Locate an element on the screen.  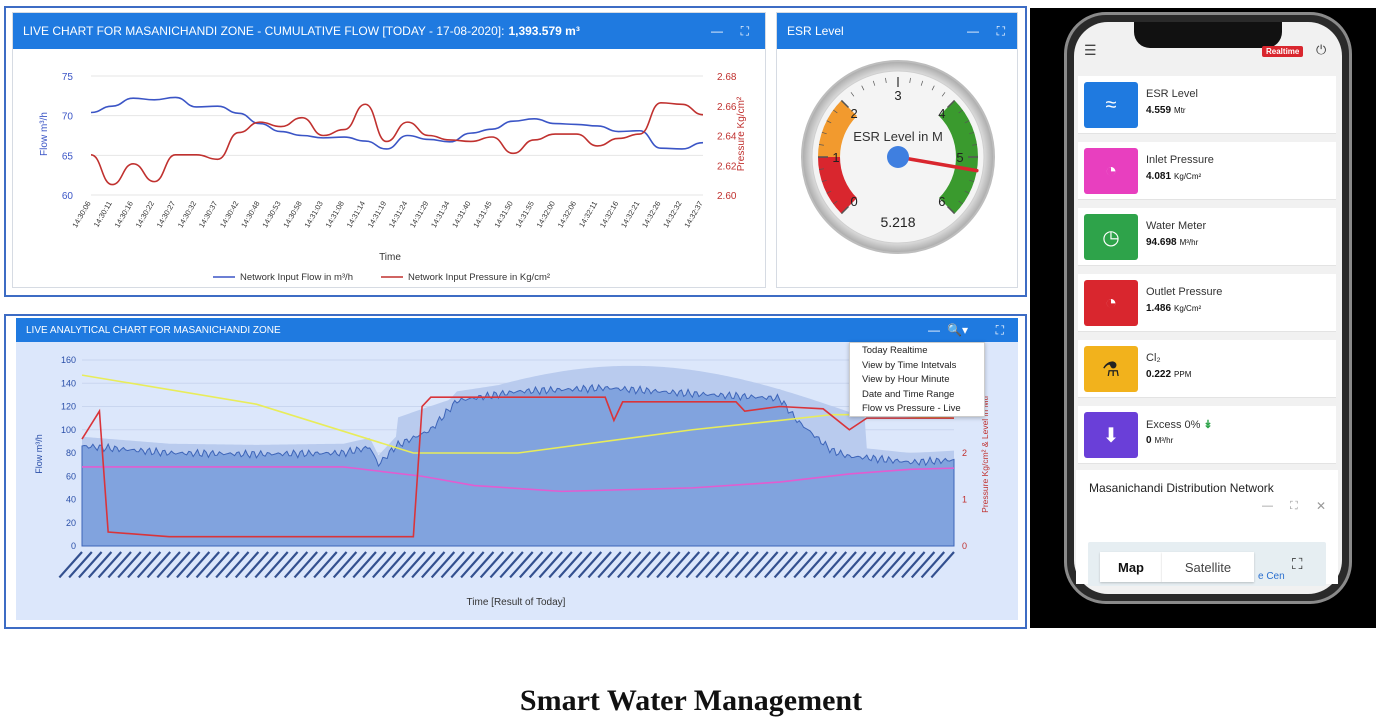
legend-flow-label: Network Input Flow in m³/h is located at coordinates (296, 277).